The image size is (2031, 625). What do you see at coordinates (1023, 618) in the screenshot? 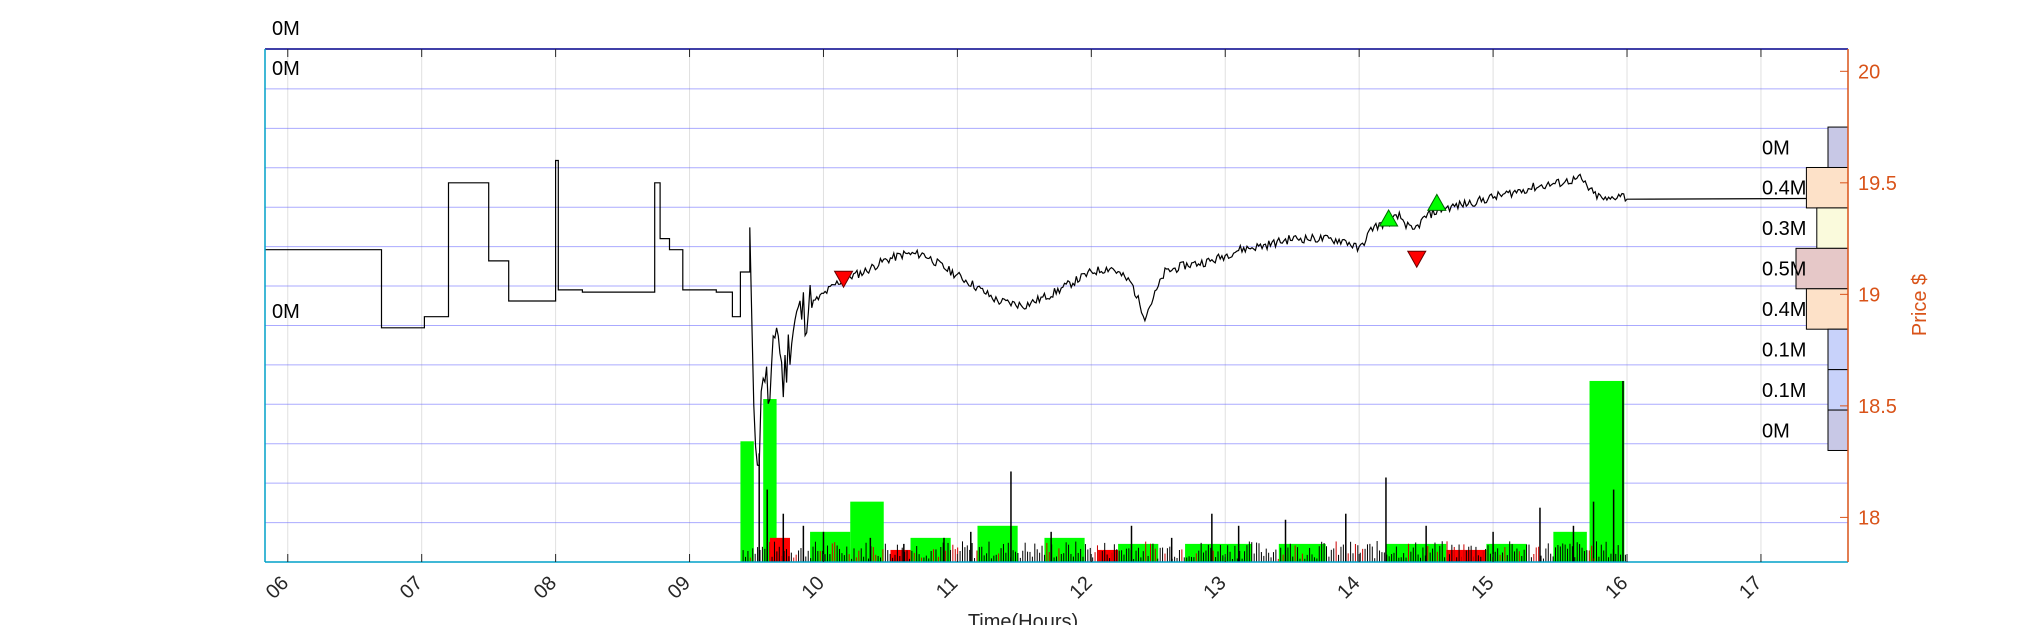
I see `x-axis-label: Time(Hours)` at bounding box center [1023, 618].